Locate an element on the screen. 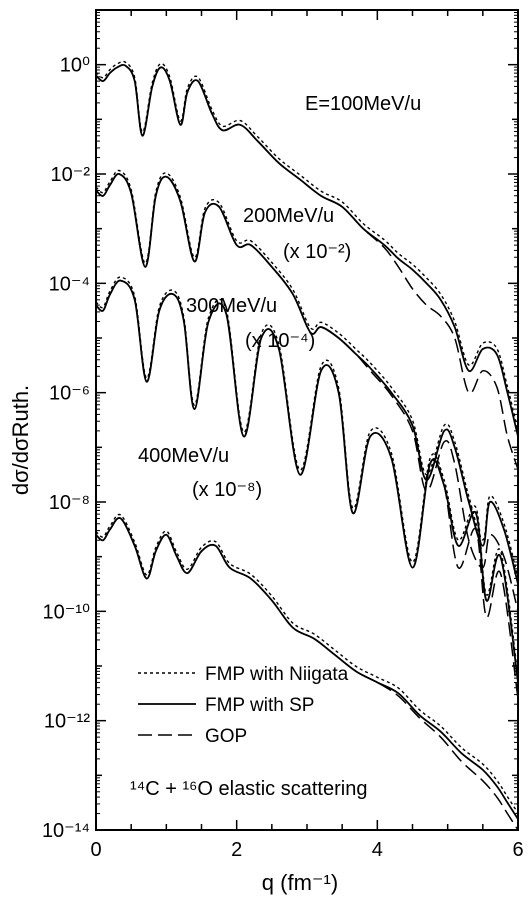  y-tick-label: 10⁻² is located at coordinates (71, 175).